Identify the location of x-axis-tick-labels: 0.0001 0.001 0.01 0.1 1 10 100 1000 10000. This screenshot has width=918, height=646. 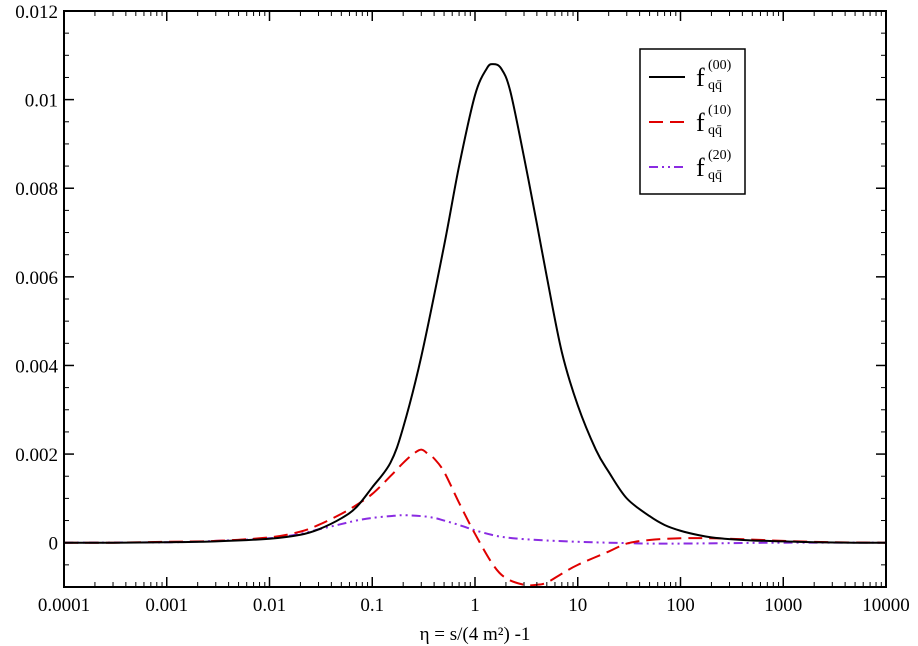
(474, 605).